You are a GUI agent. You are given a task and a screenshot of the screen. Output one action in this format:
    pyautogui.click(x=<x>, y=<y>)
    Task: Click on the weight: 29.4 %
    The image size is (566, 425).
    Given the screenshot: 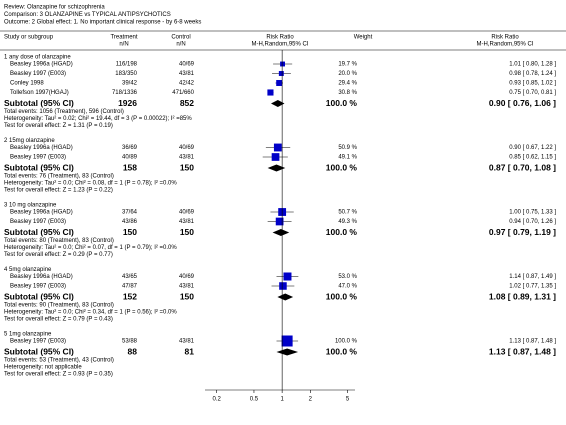 What is the action you would take?
    pyautogui.click(x=347, y=84)
    